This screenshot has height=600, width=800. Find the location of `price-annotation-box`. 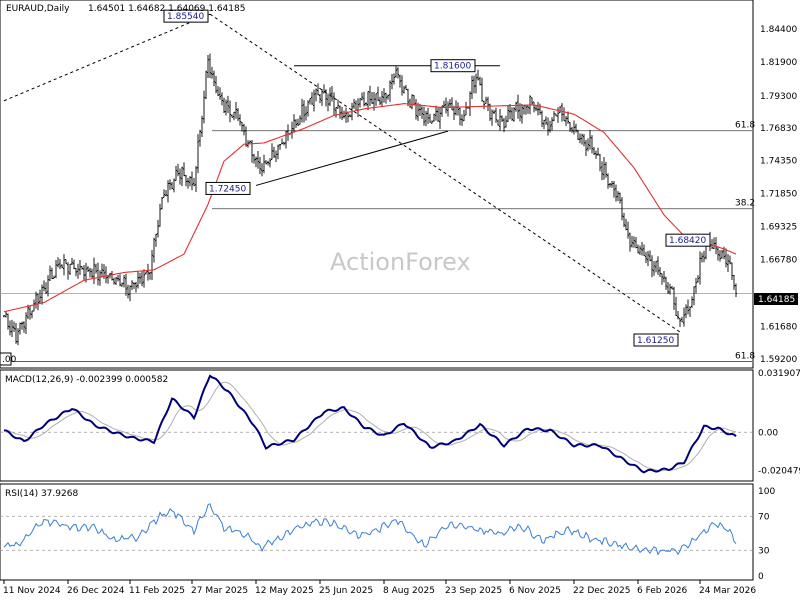

price-annotation-box is located at coordinates (688, 240).